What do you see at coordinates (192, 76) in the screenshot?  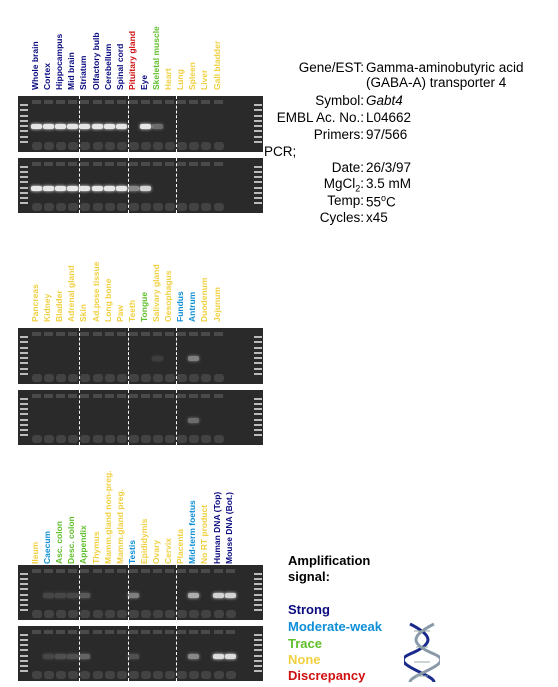 I see `lane-label: Spleen` at bounding box center [192, 76].